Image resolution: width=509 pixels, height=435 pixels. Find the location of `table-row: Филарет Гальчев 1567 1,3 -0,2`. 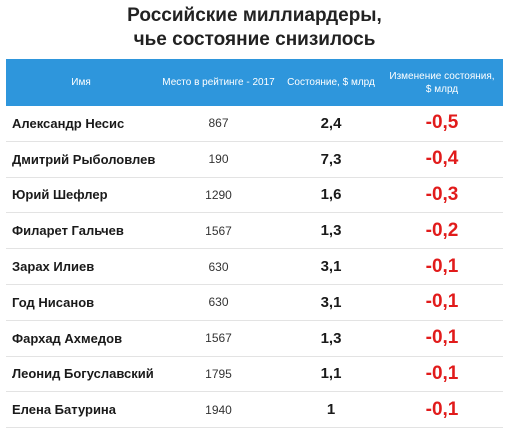

table-row: Филарет Гальчев 1567 1,3 -0,2 is located at coordinates (254, 231).